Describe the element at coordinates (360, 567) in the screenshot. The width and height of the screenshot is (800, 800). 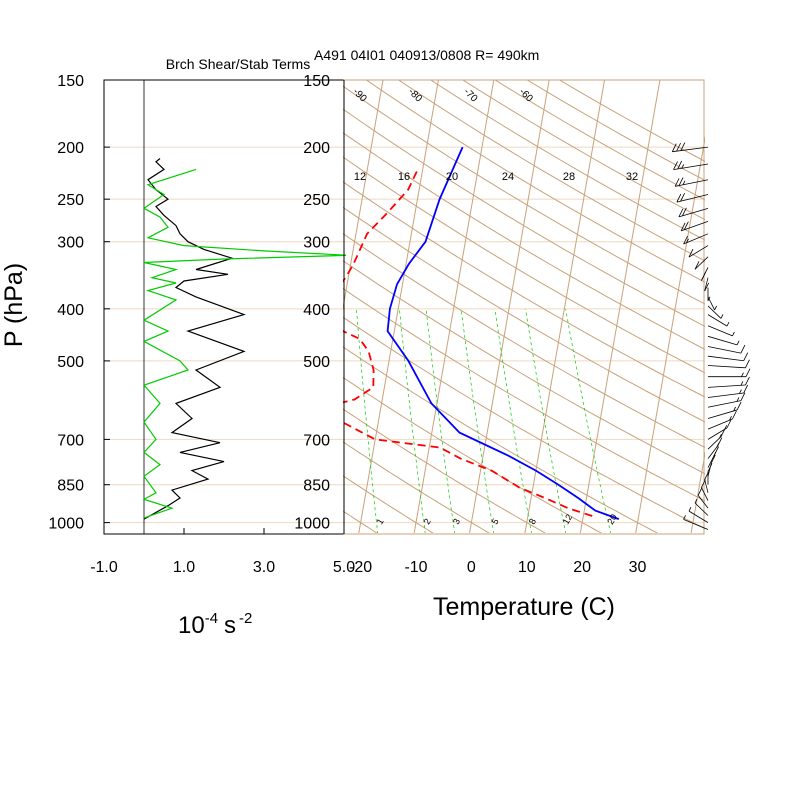
I see `x-tick-label: -20` at that location.